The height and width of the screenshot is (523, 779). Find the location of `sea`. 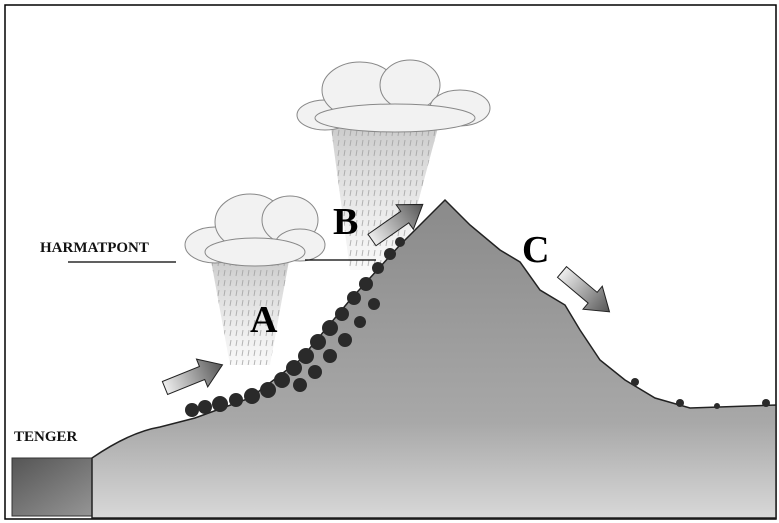

sea is located at coordinates (57, 487).